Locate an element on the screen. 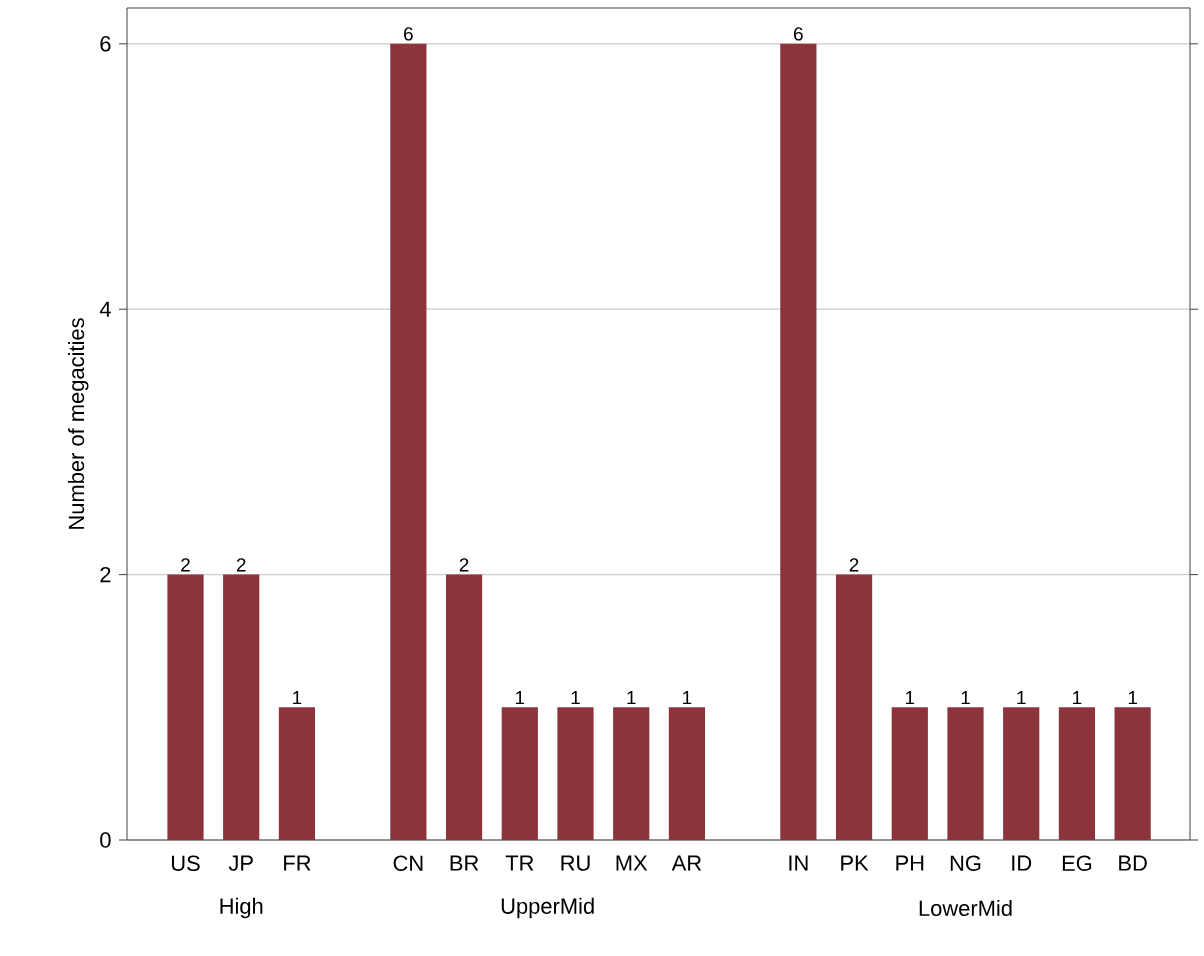  x-tick-label: RU is located at coordinates (575, 863).